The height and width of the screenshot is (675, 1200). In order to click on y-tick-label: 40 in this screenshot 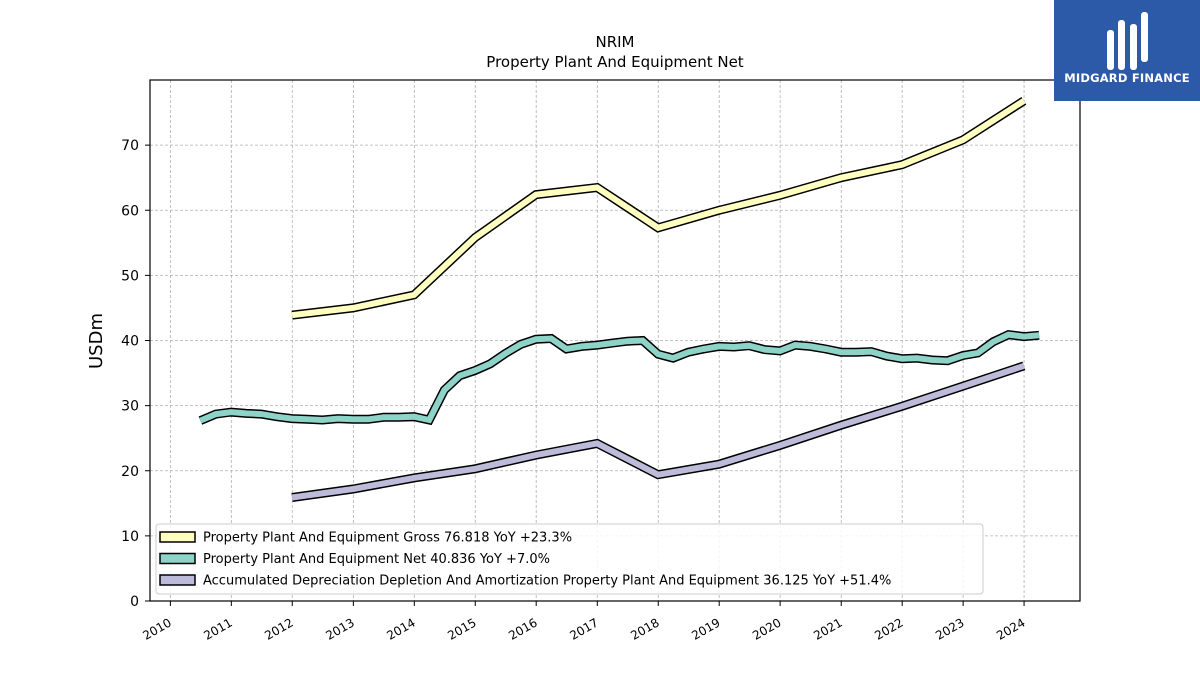, I will do `click(130, 342)`.